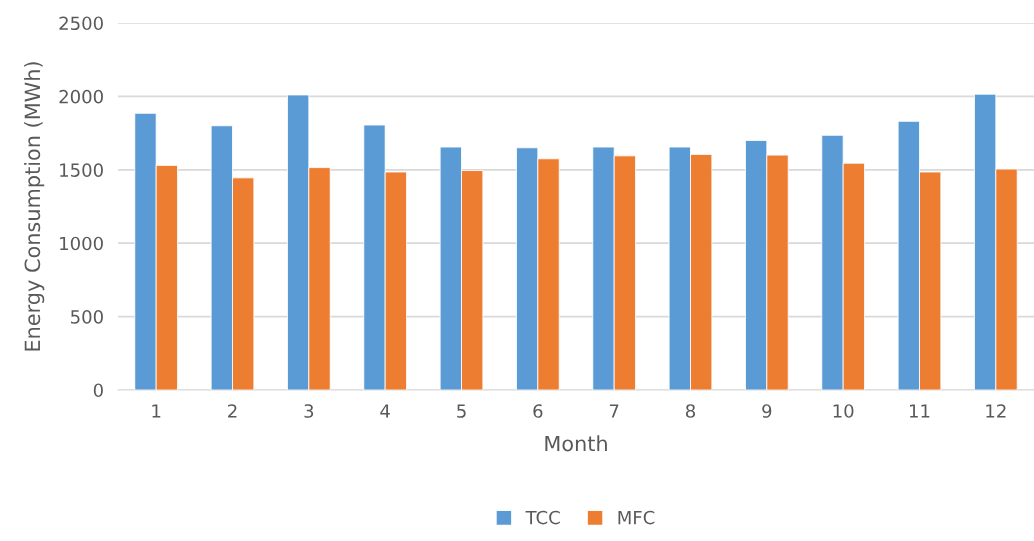 Image resolution: width=1034 pixels, height=541 pixels. I want to click on y-tick-label: 500, so click(87, 317).